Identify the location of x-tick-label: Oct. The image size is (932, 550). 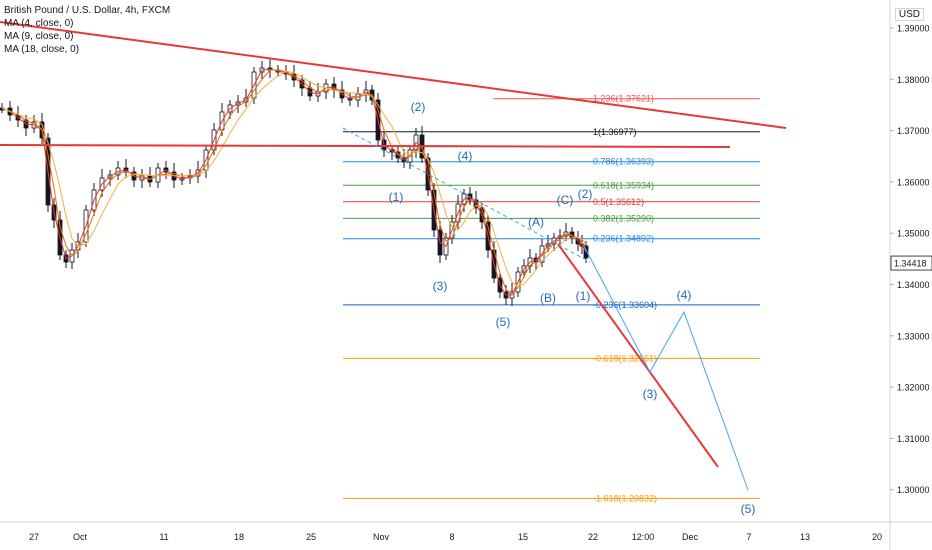
(80, 537).